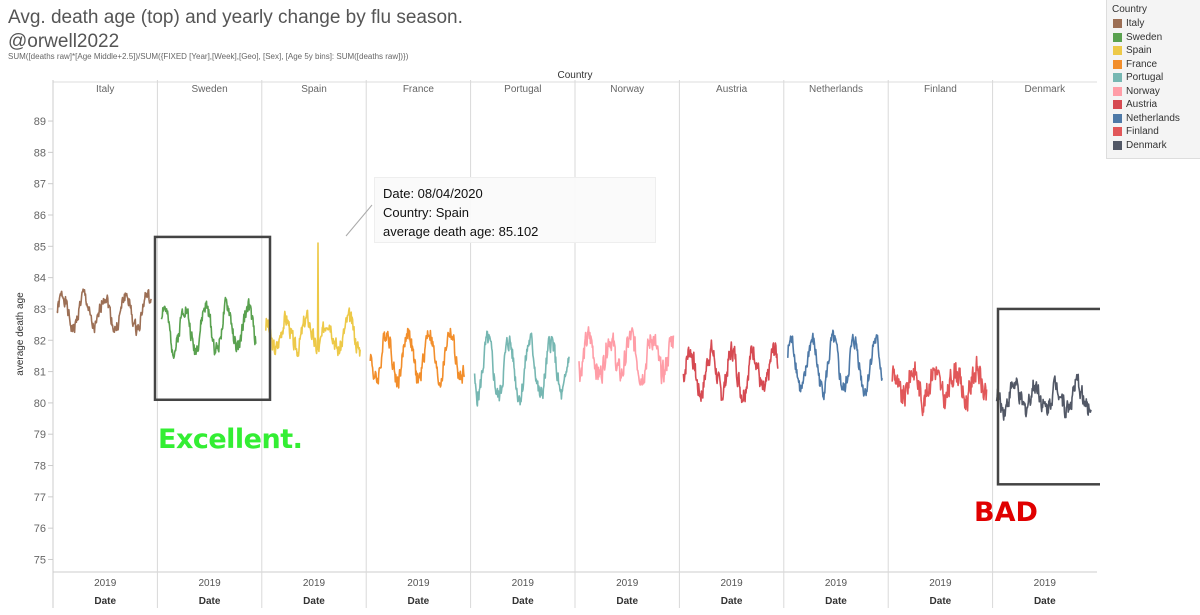  Describe the element at coordinates (1145, 78) in the screenshot. I see `legend-label: Portugal` at that location.